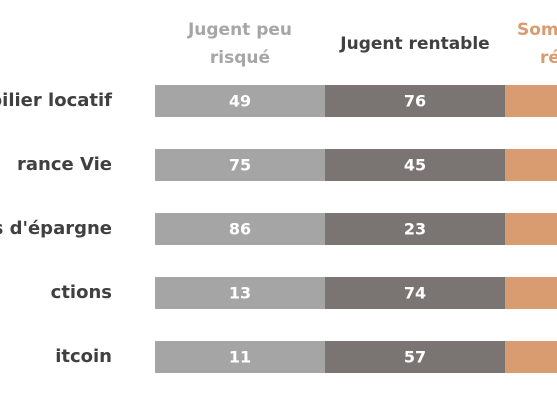 The height and width of the screenshot is (404, 557). I want to click on cell-value: 74, so click(415, 293).